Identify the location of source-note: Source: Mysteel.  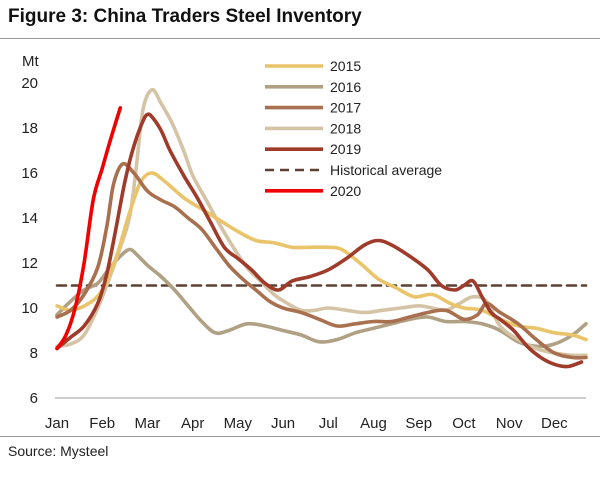
(58, 451).